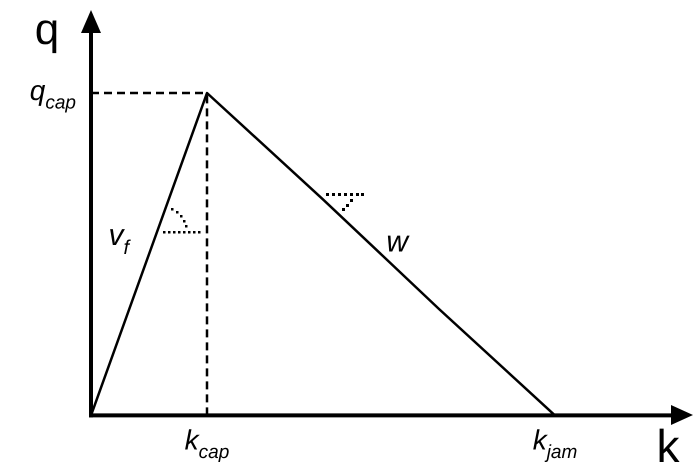 The image size is (694, 471). What do you see at coordinates (47, 29) in the screenshot?
I see `y-axis-title: q` at bounding box center [47, 29].